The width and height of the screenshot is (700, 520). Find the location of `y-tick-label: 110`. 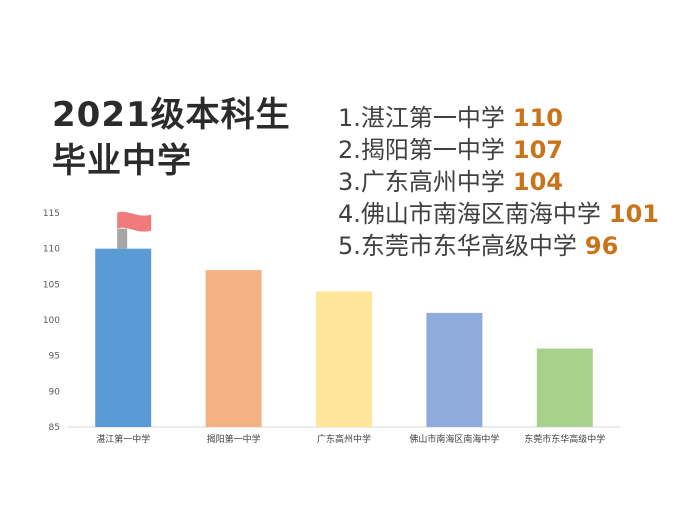

y-tick-label: 110 is located at coordinates (51, 250).